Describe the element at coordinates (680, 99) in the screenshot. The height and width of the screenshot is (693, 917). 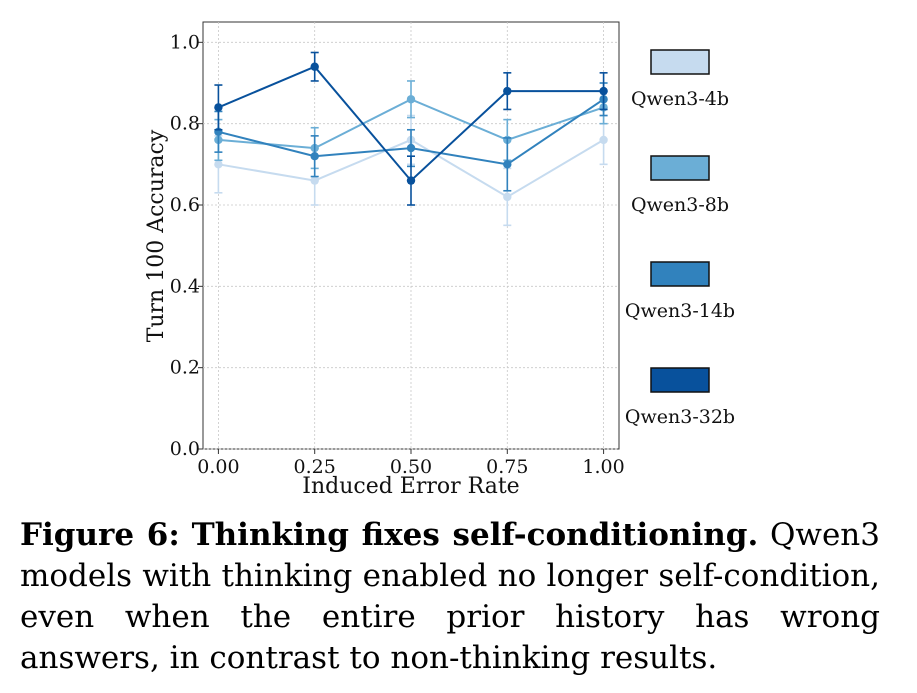
I see `legend-label: Qwen3-4b` at that location.